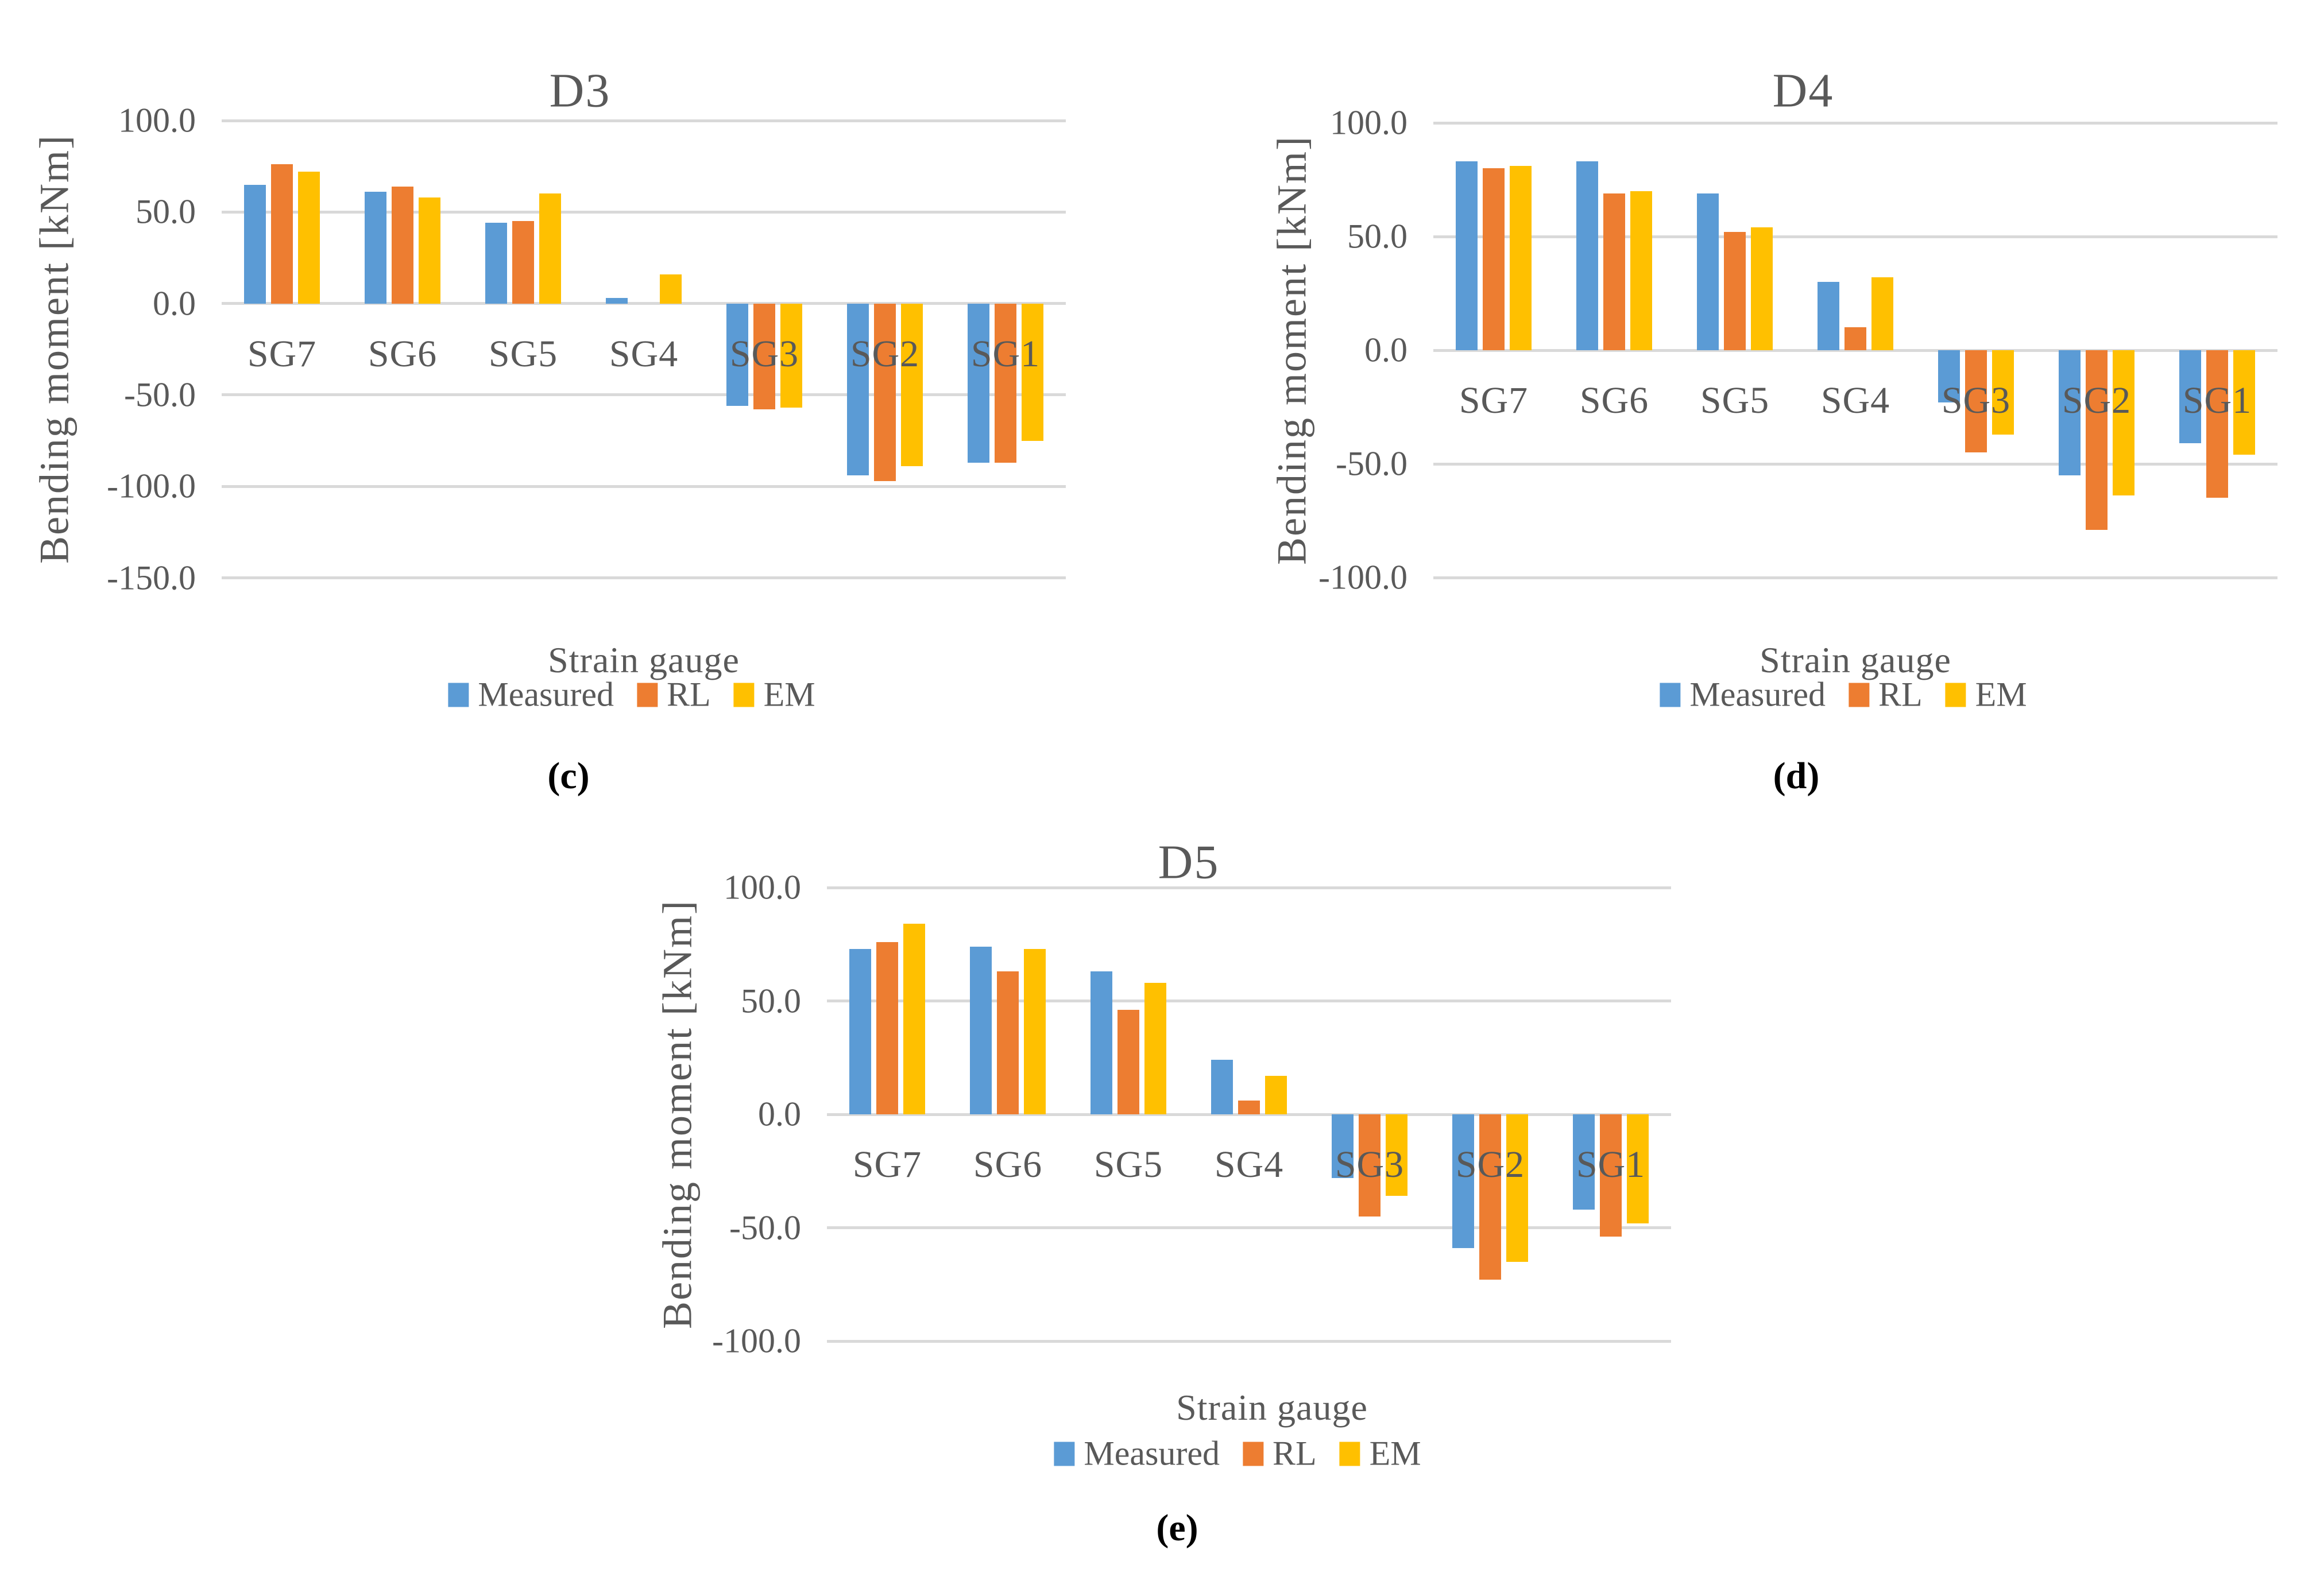 This screenshot has height=1569, width=2324. What do you see at coordinates (631, 695) in the screenshot?
I see `legend-d3: Measured RL EM` at bounding box center [631, 695].